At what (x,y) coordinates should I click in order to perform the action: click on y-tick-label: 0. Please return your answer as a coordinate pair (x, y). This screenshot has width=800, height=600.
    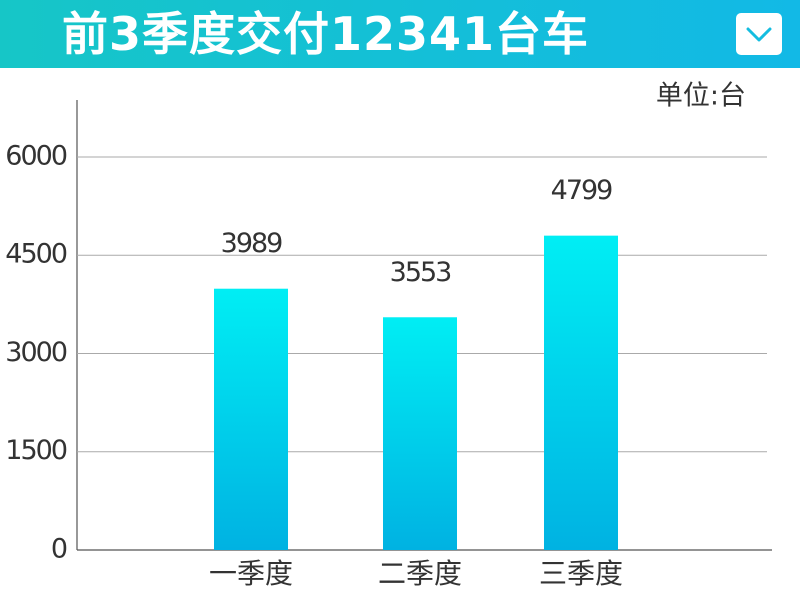
    Looking at the image, I should click on (59, 549).